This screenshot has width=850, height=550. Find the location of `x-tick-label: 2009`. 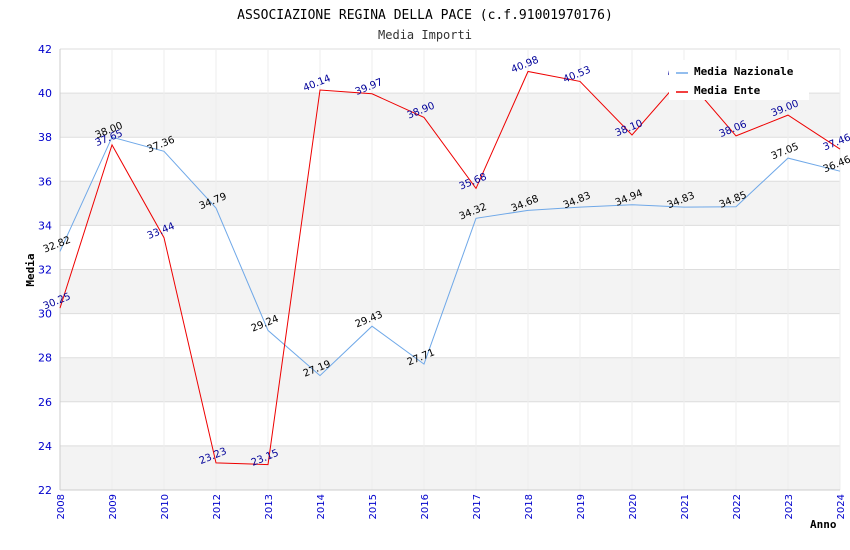

x-tick-label: 2009 is located at coordinates (113, 506).